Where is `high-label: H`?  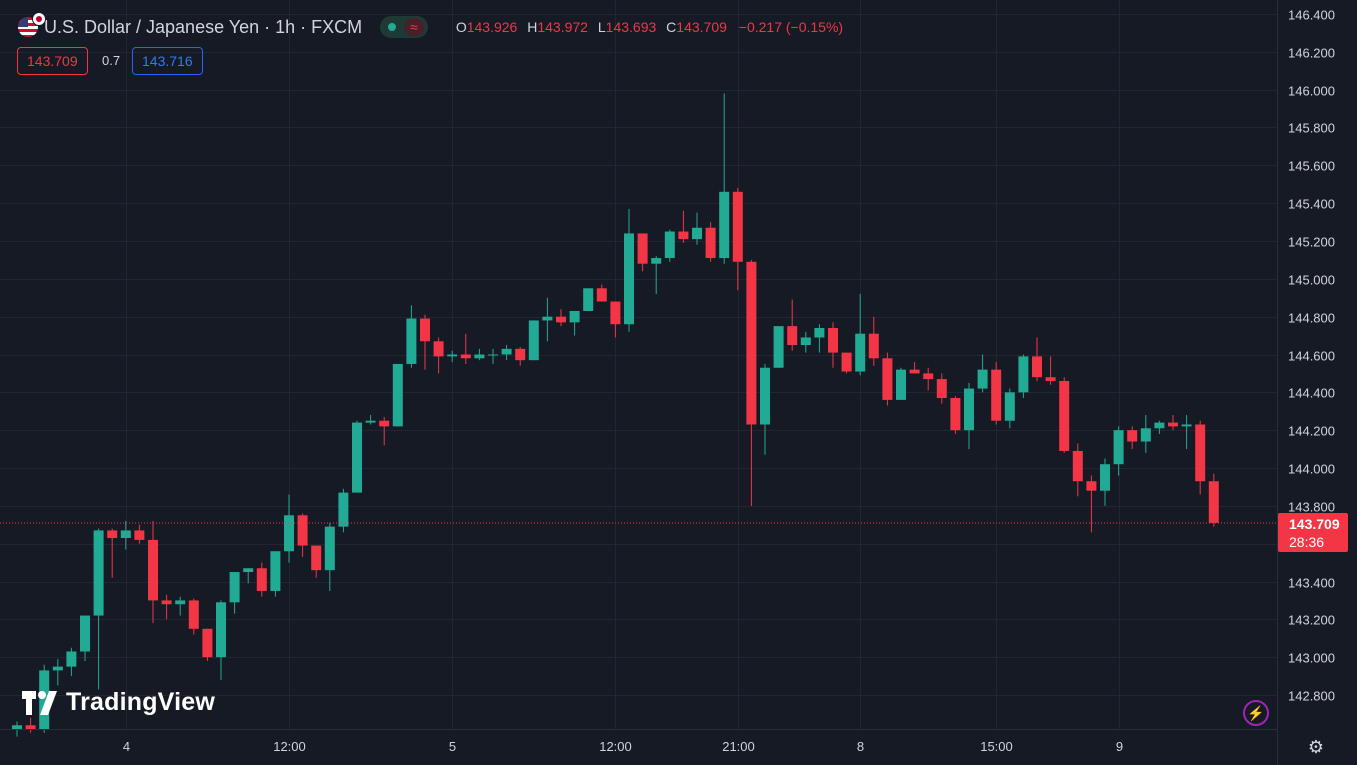 high-label: H is located at coordinates (532, 27).